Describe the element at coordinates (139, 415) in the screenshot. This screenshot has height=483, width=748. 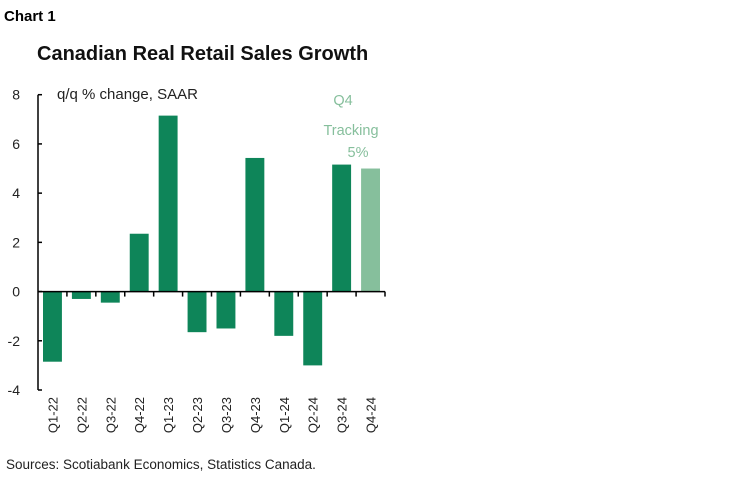
I see `x-tick-label: Q4-22` at that location.